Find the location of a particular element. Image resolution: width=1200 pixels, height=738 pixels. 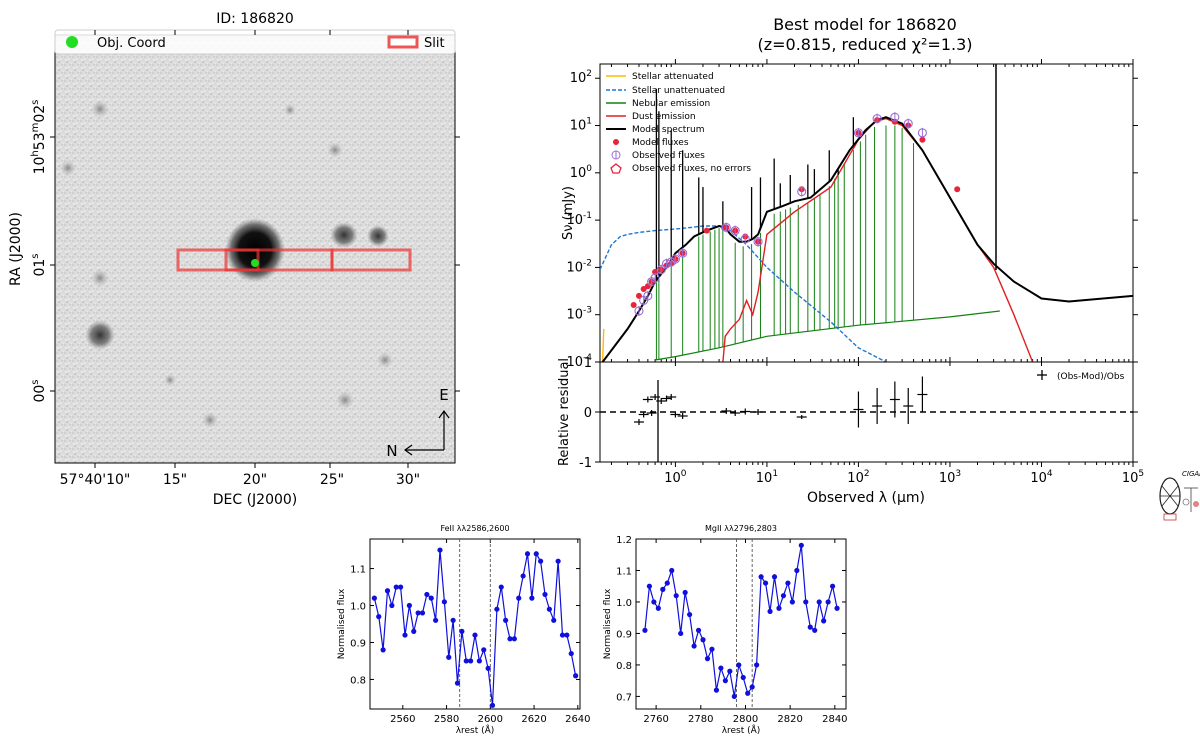

image-legend: Obj. Coord Slit is located at coordinates (255, 42).